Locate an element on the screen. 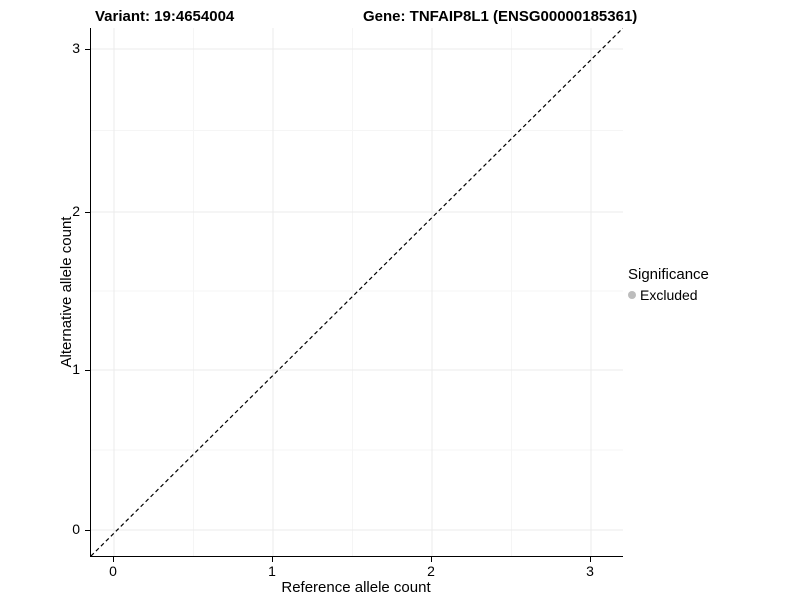 The image size is (800, 600). legend-entry-excluded: Excluded is located at coordinates (668, 295).